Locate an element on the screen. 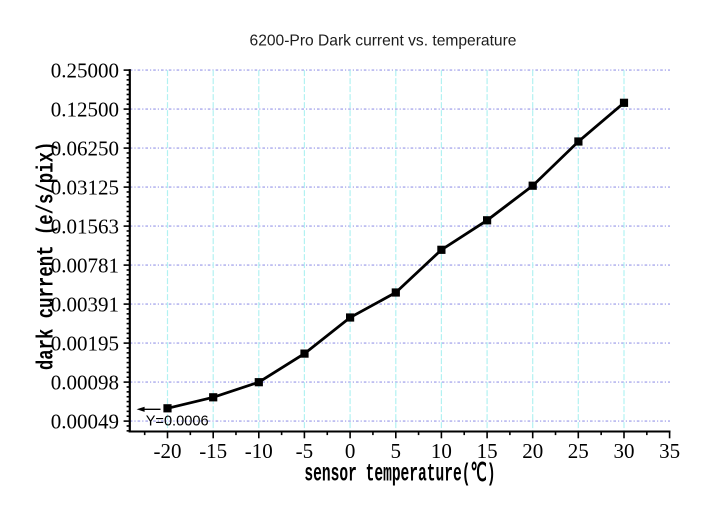 The height and width of the screenshot is (519, 720). svg-text: 0.03125 is located at coordinates (85, 187).